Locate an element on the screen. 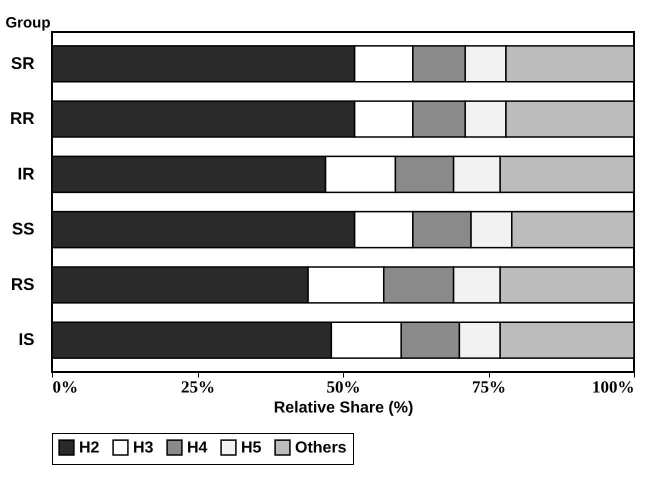 The width and height of the screenshot is (661, 491). x-tick-label: 0% is located at coordinates (65, 387).